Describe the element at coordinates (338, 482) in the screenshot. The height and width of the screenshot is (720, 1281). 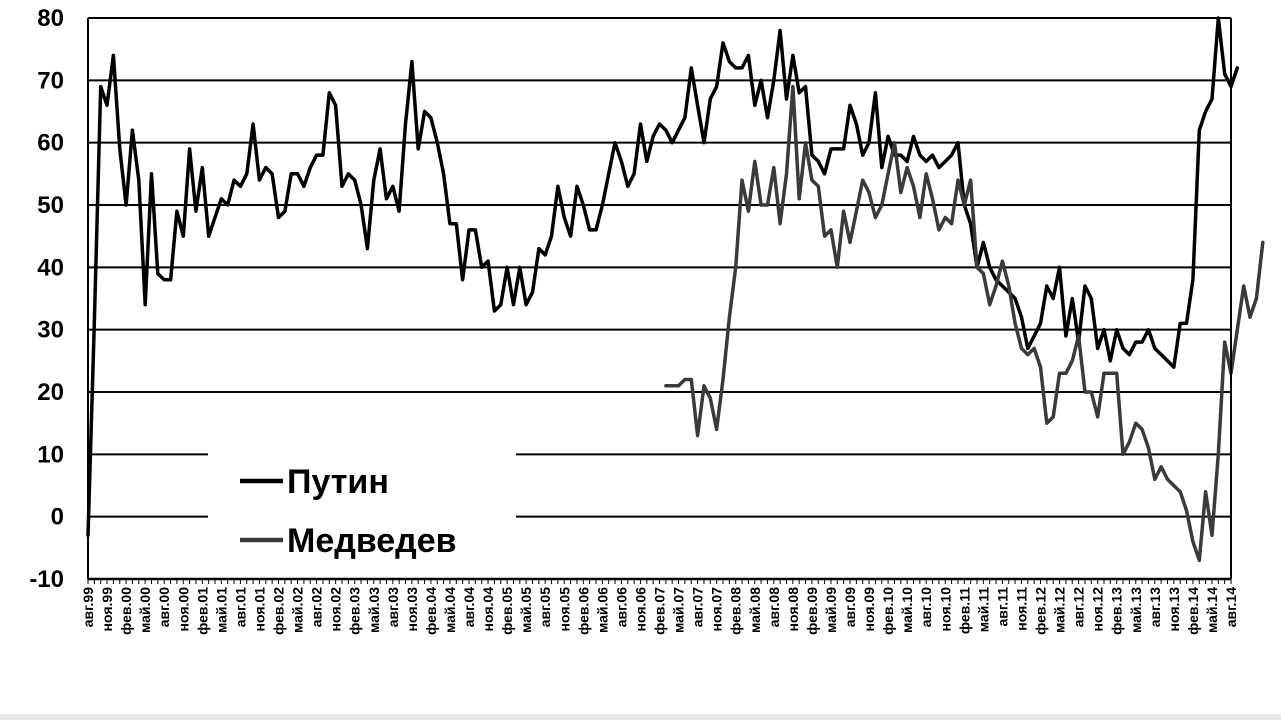
I see `legend-label-putin: Путин` at that location.